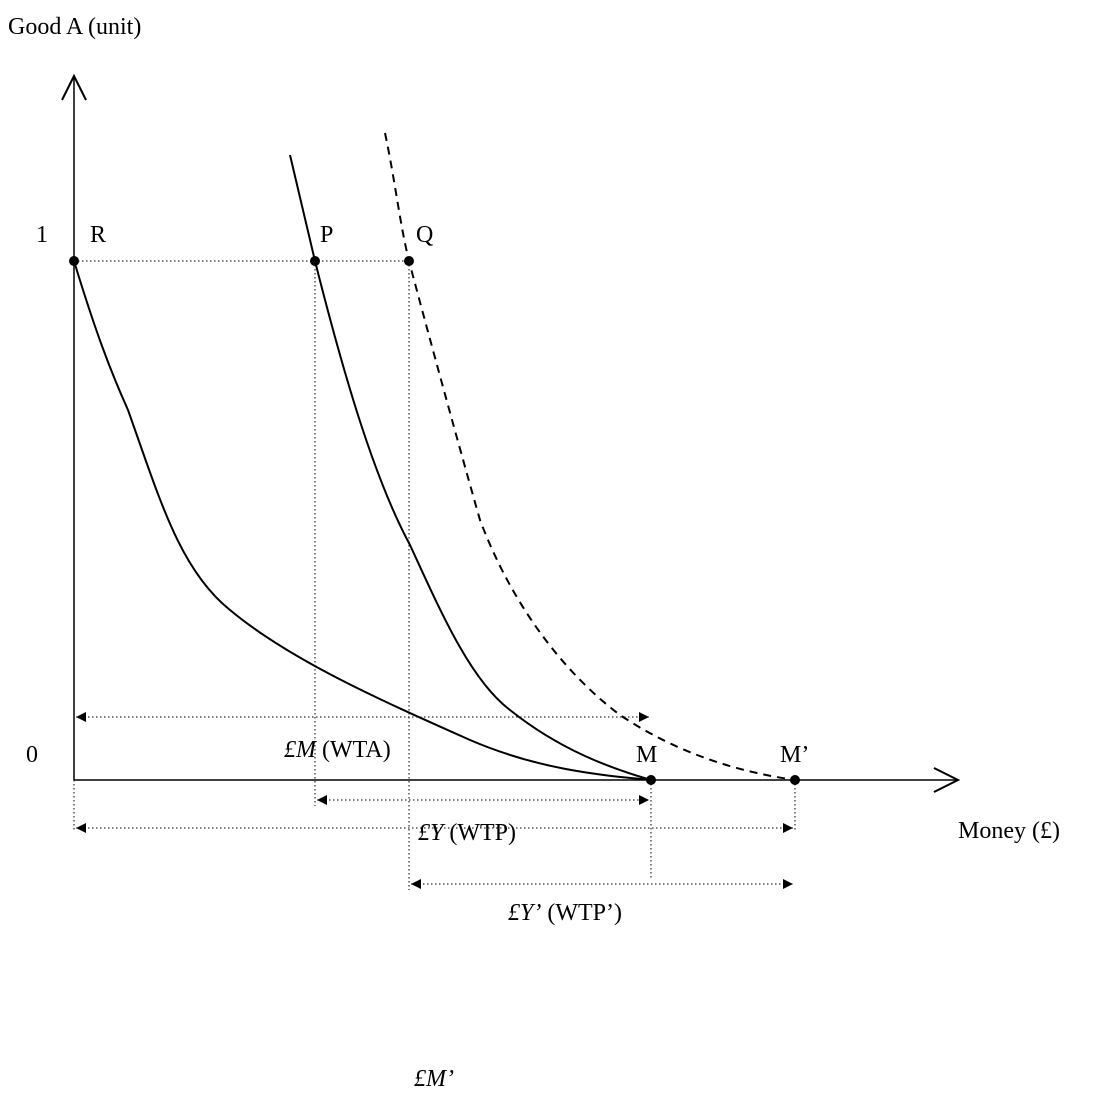 This screenshot has height=1099, width=1104. Describe the element at coordinates (524, 913) in the screenshot. I see `measure-symbol: £Y’` at that location.